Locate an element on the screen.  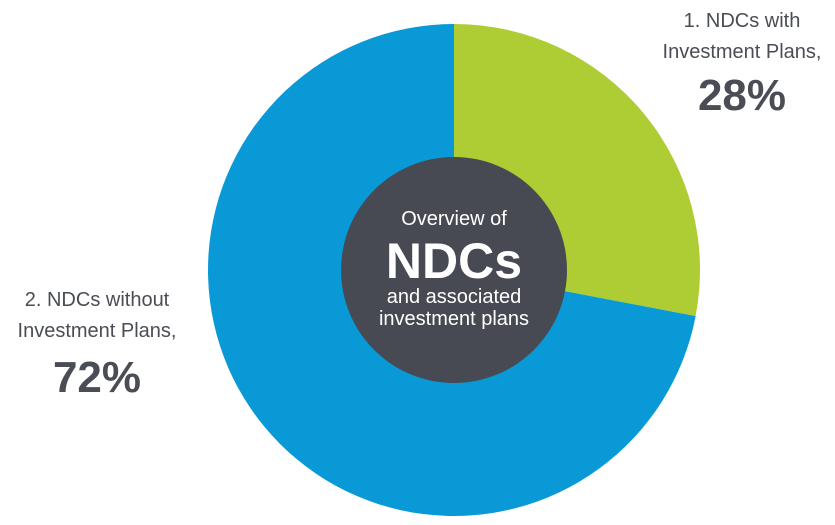
center-line-1: Overview of is located at coordinates (454, 219).